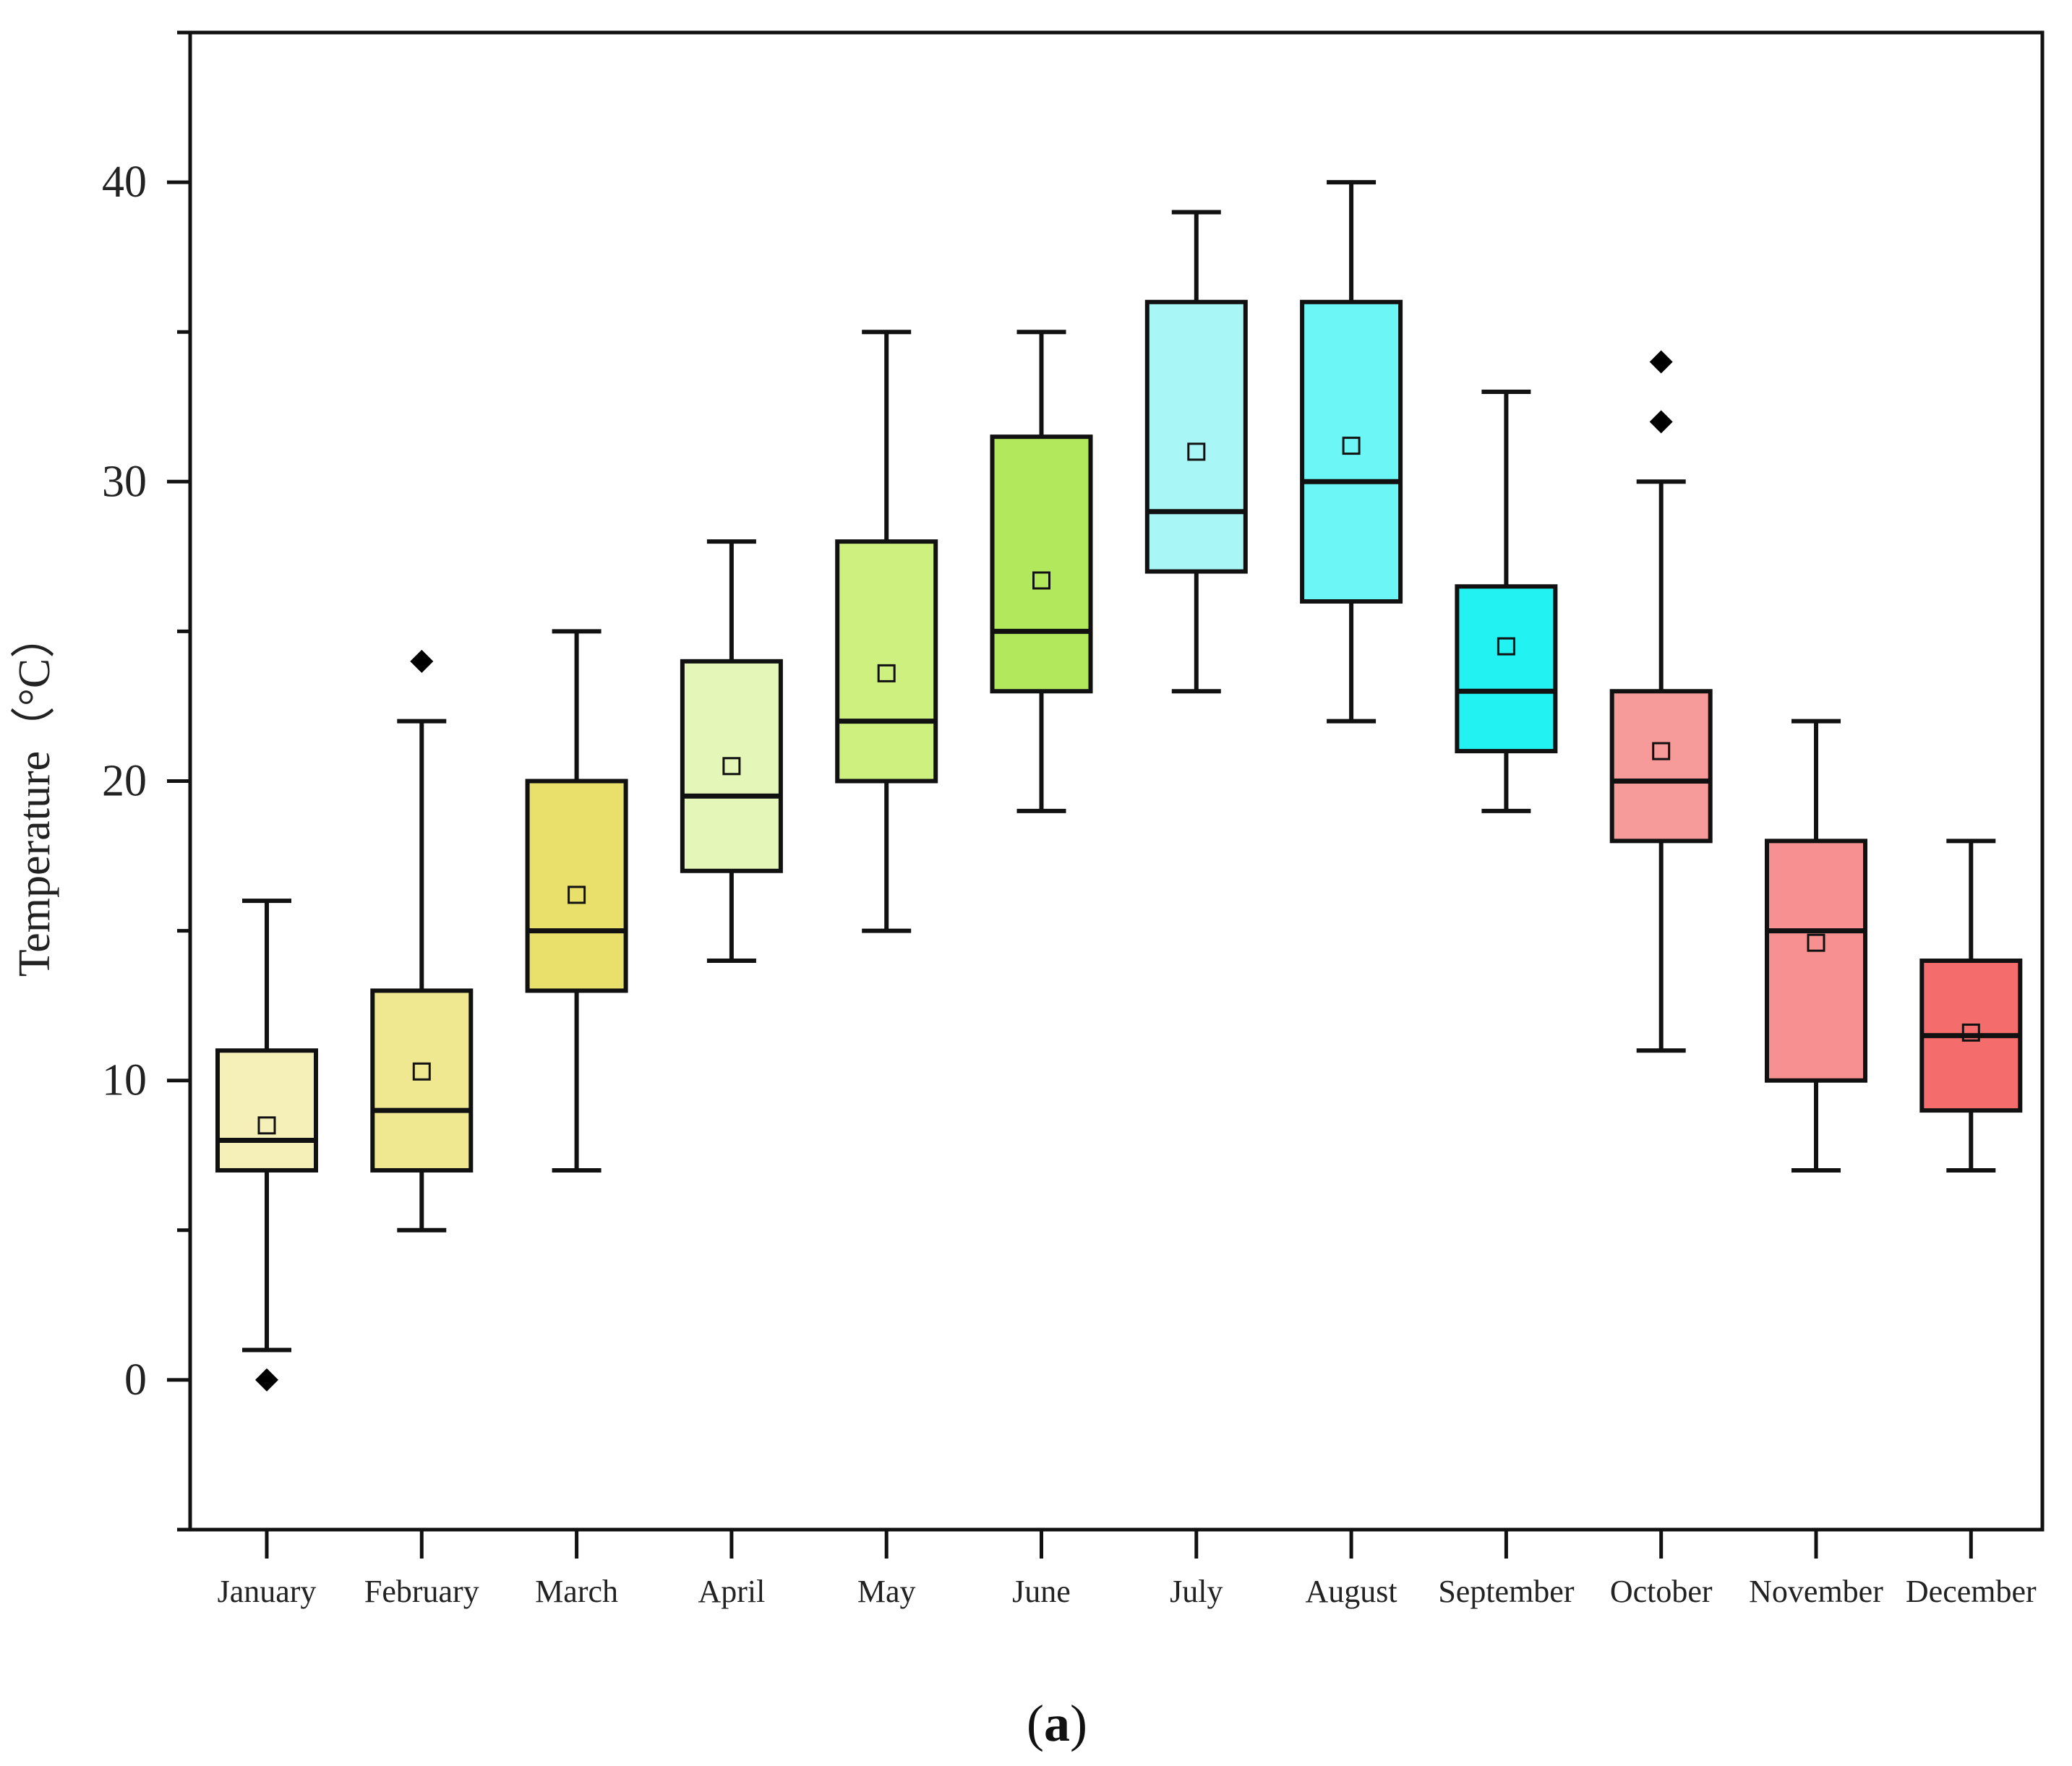 This screenshot has height=1766, width=2072. Describe the element at coordinates (1972, 1591) in the screenshot. I see `x-tick-label: December` at that location.